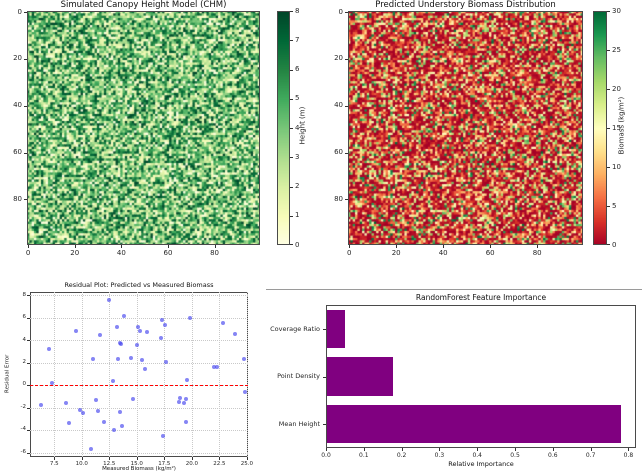 The image size is (642, 475). What do you see at coordinates (54, 463) in the screenshot?
I see `residual-x-tick-label: 7.5` at bounding box center [54, 463].